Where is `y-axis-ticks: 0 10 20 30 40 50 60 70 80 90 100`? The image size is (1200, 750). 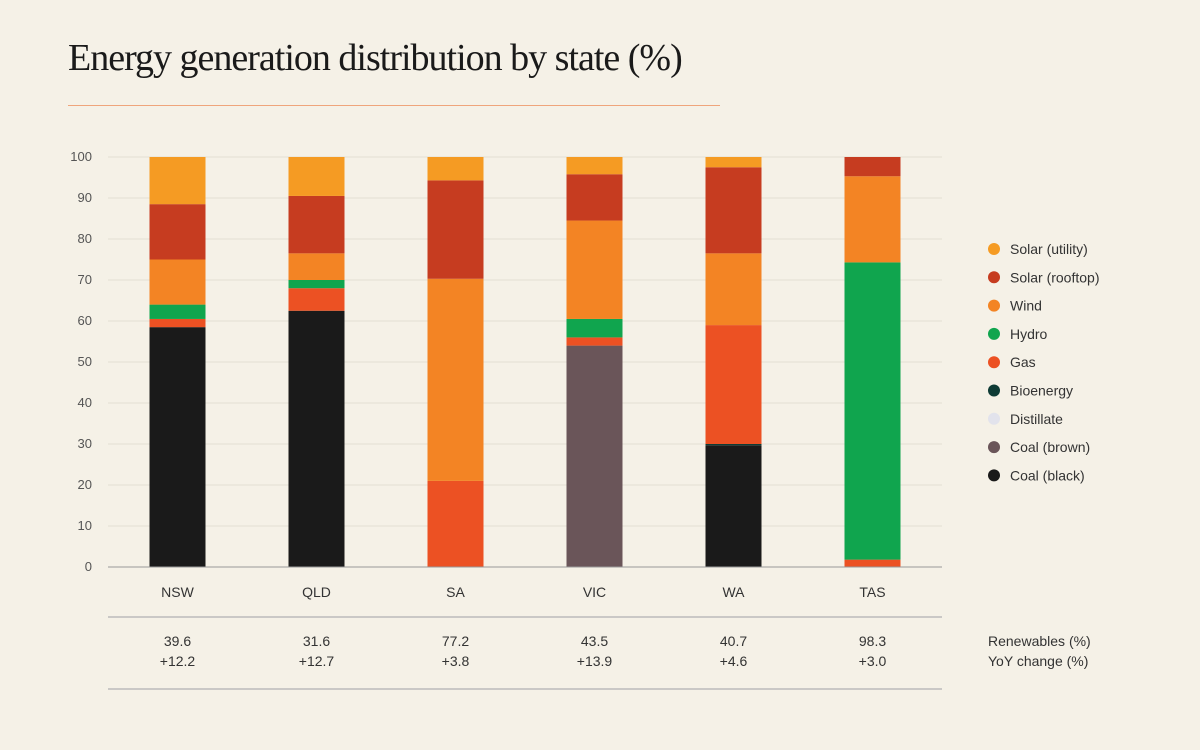 y-axis-ticks: 0 10 20 30 40 50 60 70 80 90 100 is located at coordinates (81, 361).